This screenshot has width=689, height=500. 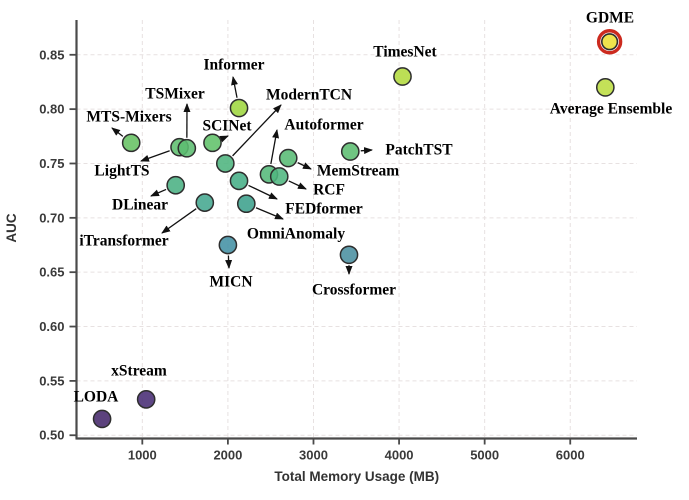 What do you see at coordinates (313, 455) in the screenshot?
I see `x-tick-label-3000: 3000` at bounding box center [313, 455].